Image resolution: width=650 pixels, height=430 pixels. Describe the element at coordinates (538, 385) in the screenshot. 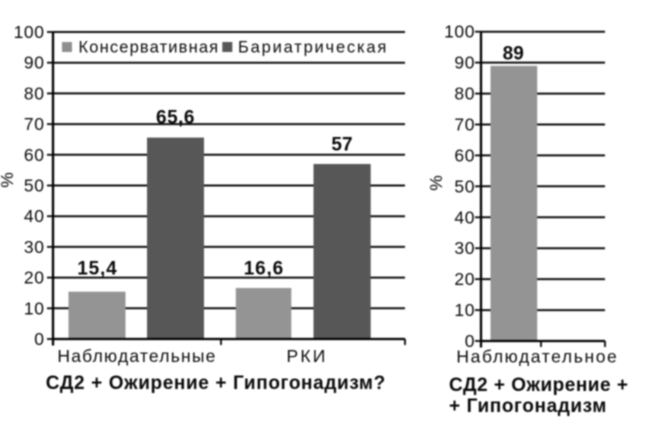

I see `svg-text: СД2 + Ожирение +` at that location.